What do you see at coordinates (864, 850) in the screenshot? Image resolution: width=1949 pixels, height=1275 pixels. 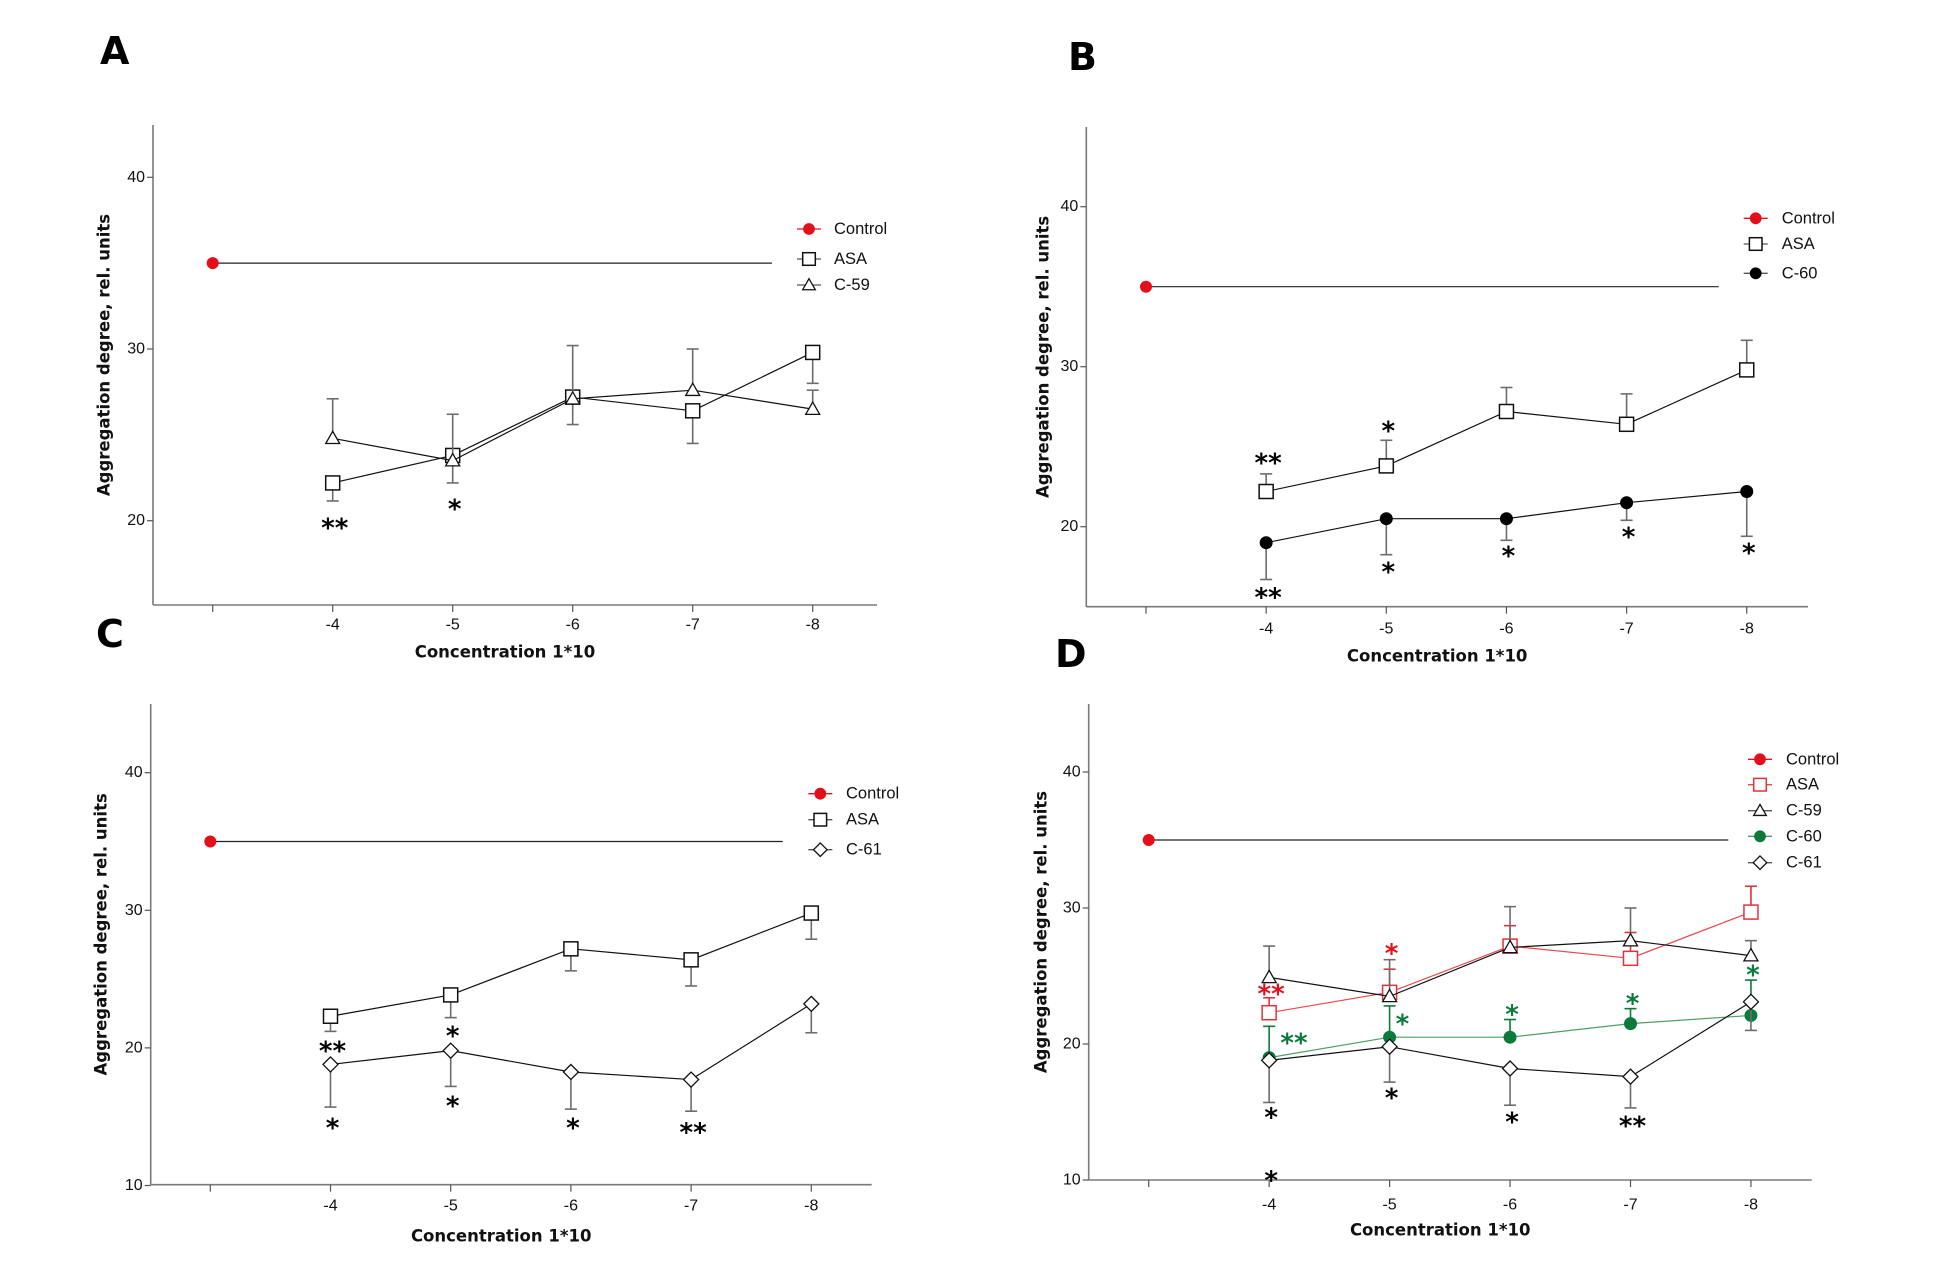 I see `legend-label: C-61` at bounding box center [864, 850].